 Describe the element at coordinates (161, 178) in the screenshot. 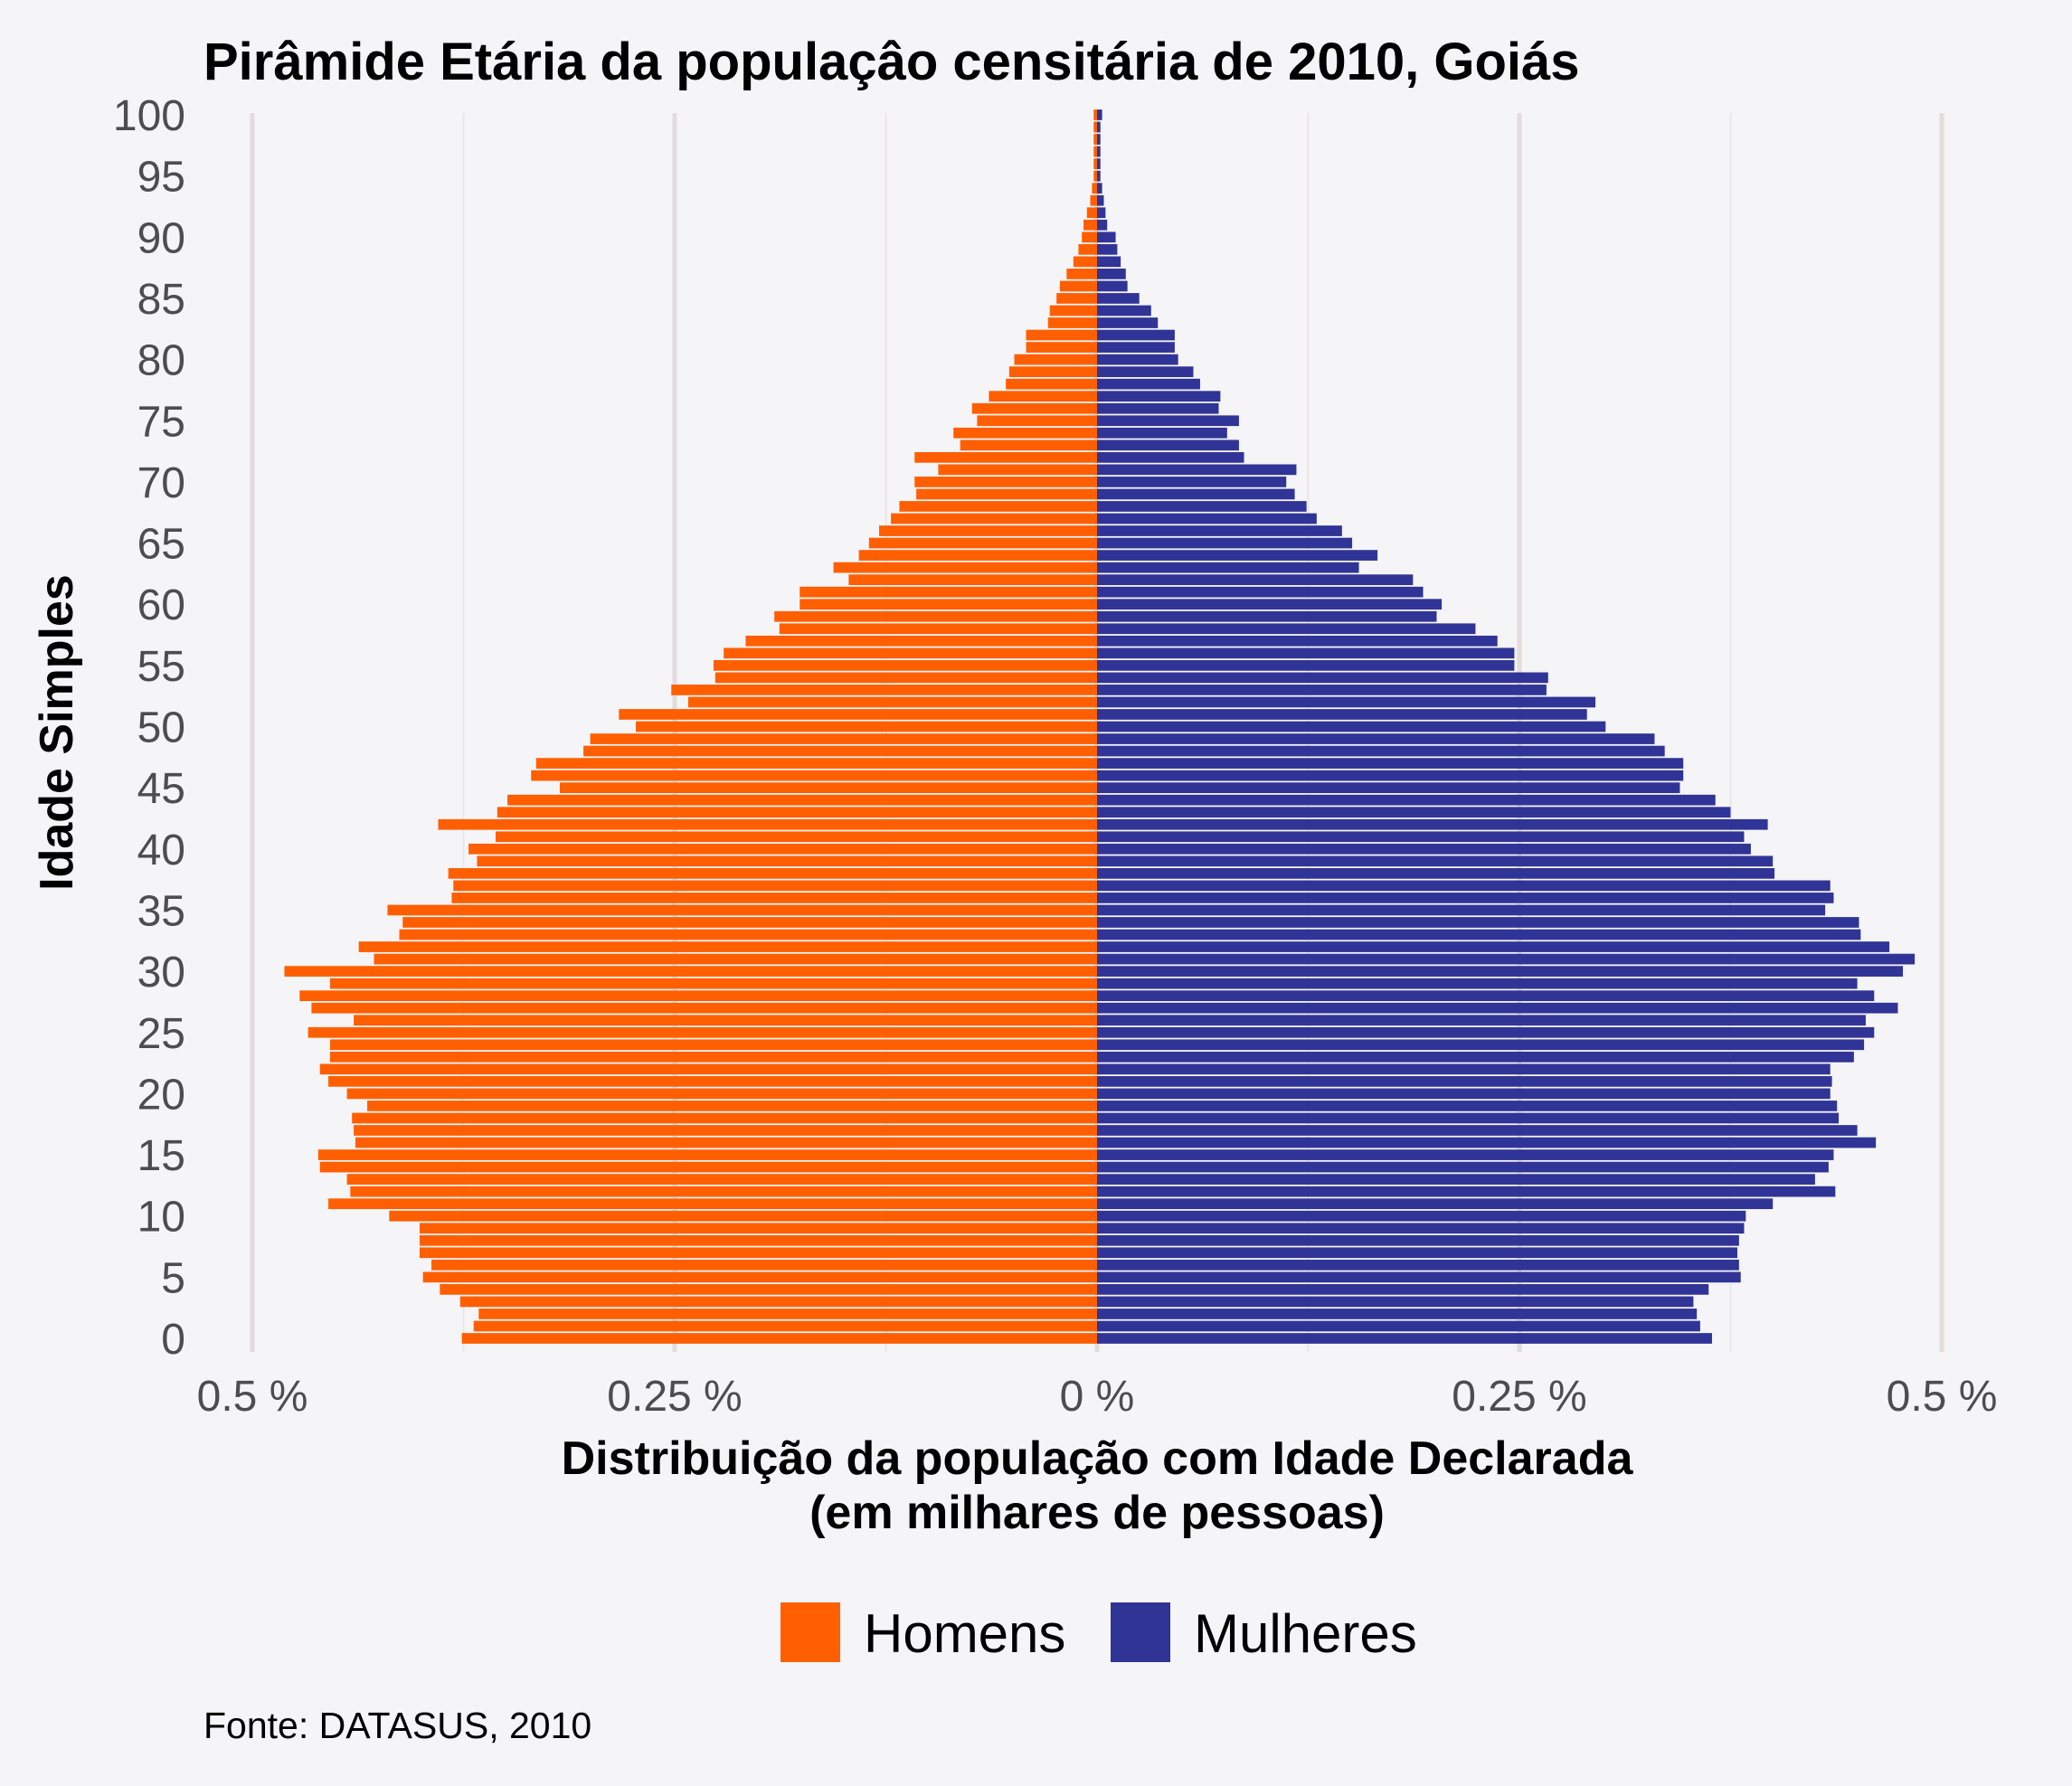

I see `y-tick-label: 95` at that location.